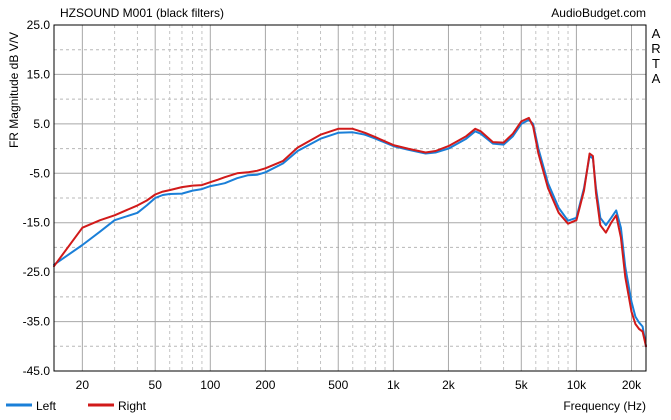  What do you see at coordinates (46, 406) in the screenshot?
I see `legend-label-left: Left` at bounding box center [46, 406].